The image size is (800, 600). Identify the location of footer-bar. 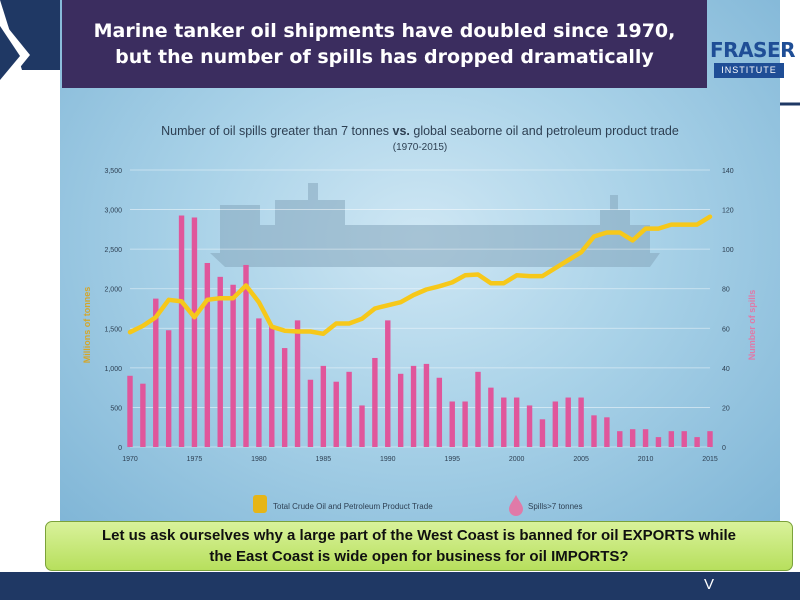
(400, 586).